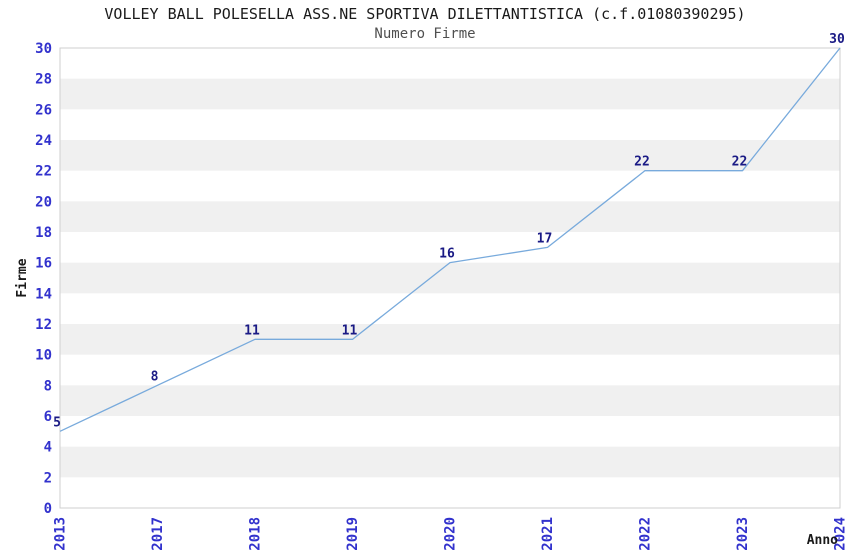 The height and width of the screenshot is (550, 850). I want to click on y-tick-label: 28, so click(43, 80).